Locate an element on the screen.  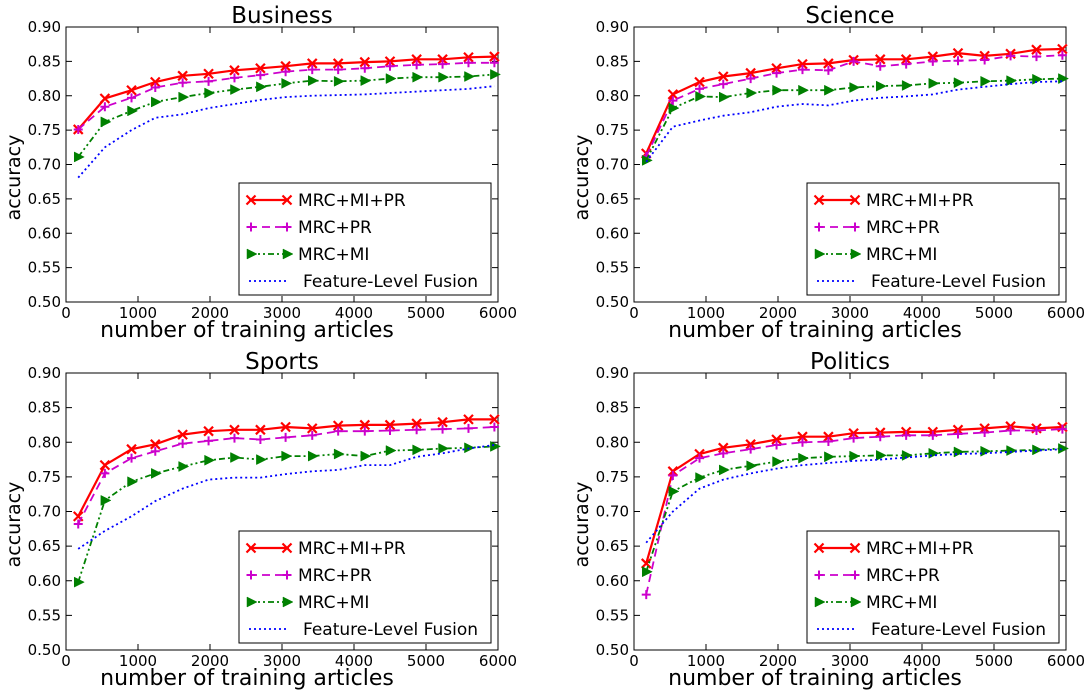
x-tick-label: 3000 is located at coordinates (850, 313).